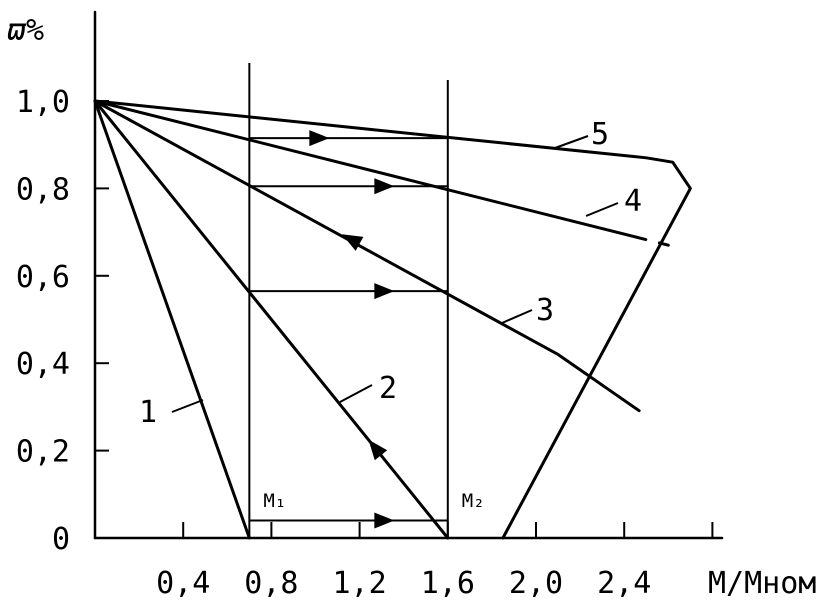  What do you see at coordinates (635, 237) in the screenshot?
I see `curve-4-dashed` at bounding box center [635, 237].